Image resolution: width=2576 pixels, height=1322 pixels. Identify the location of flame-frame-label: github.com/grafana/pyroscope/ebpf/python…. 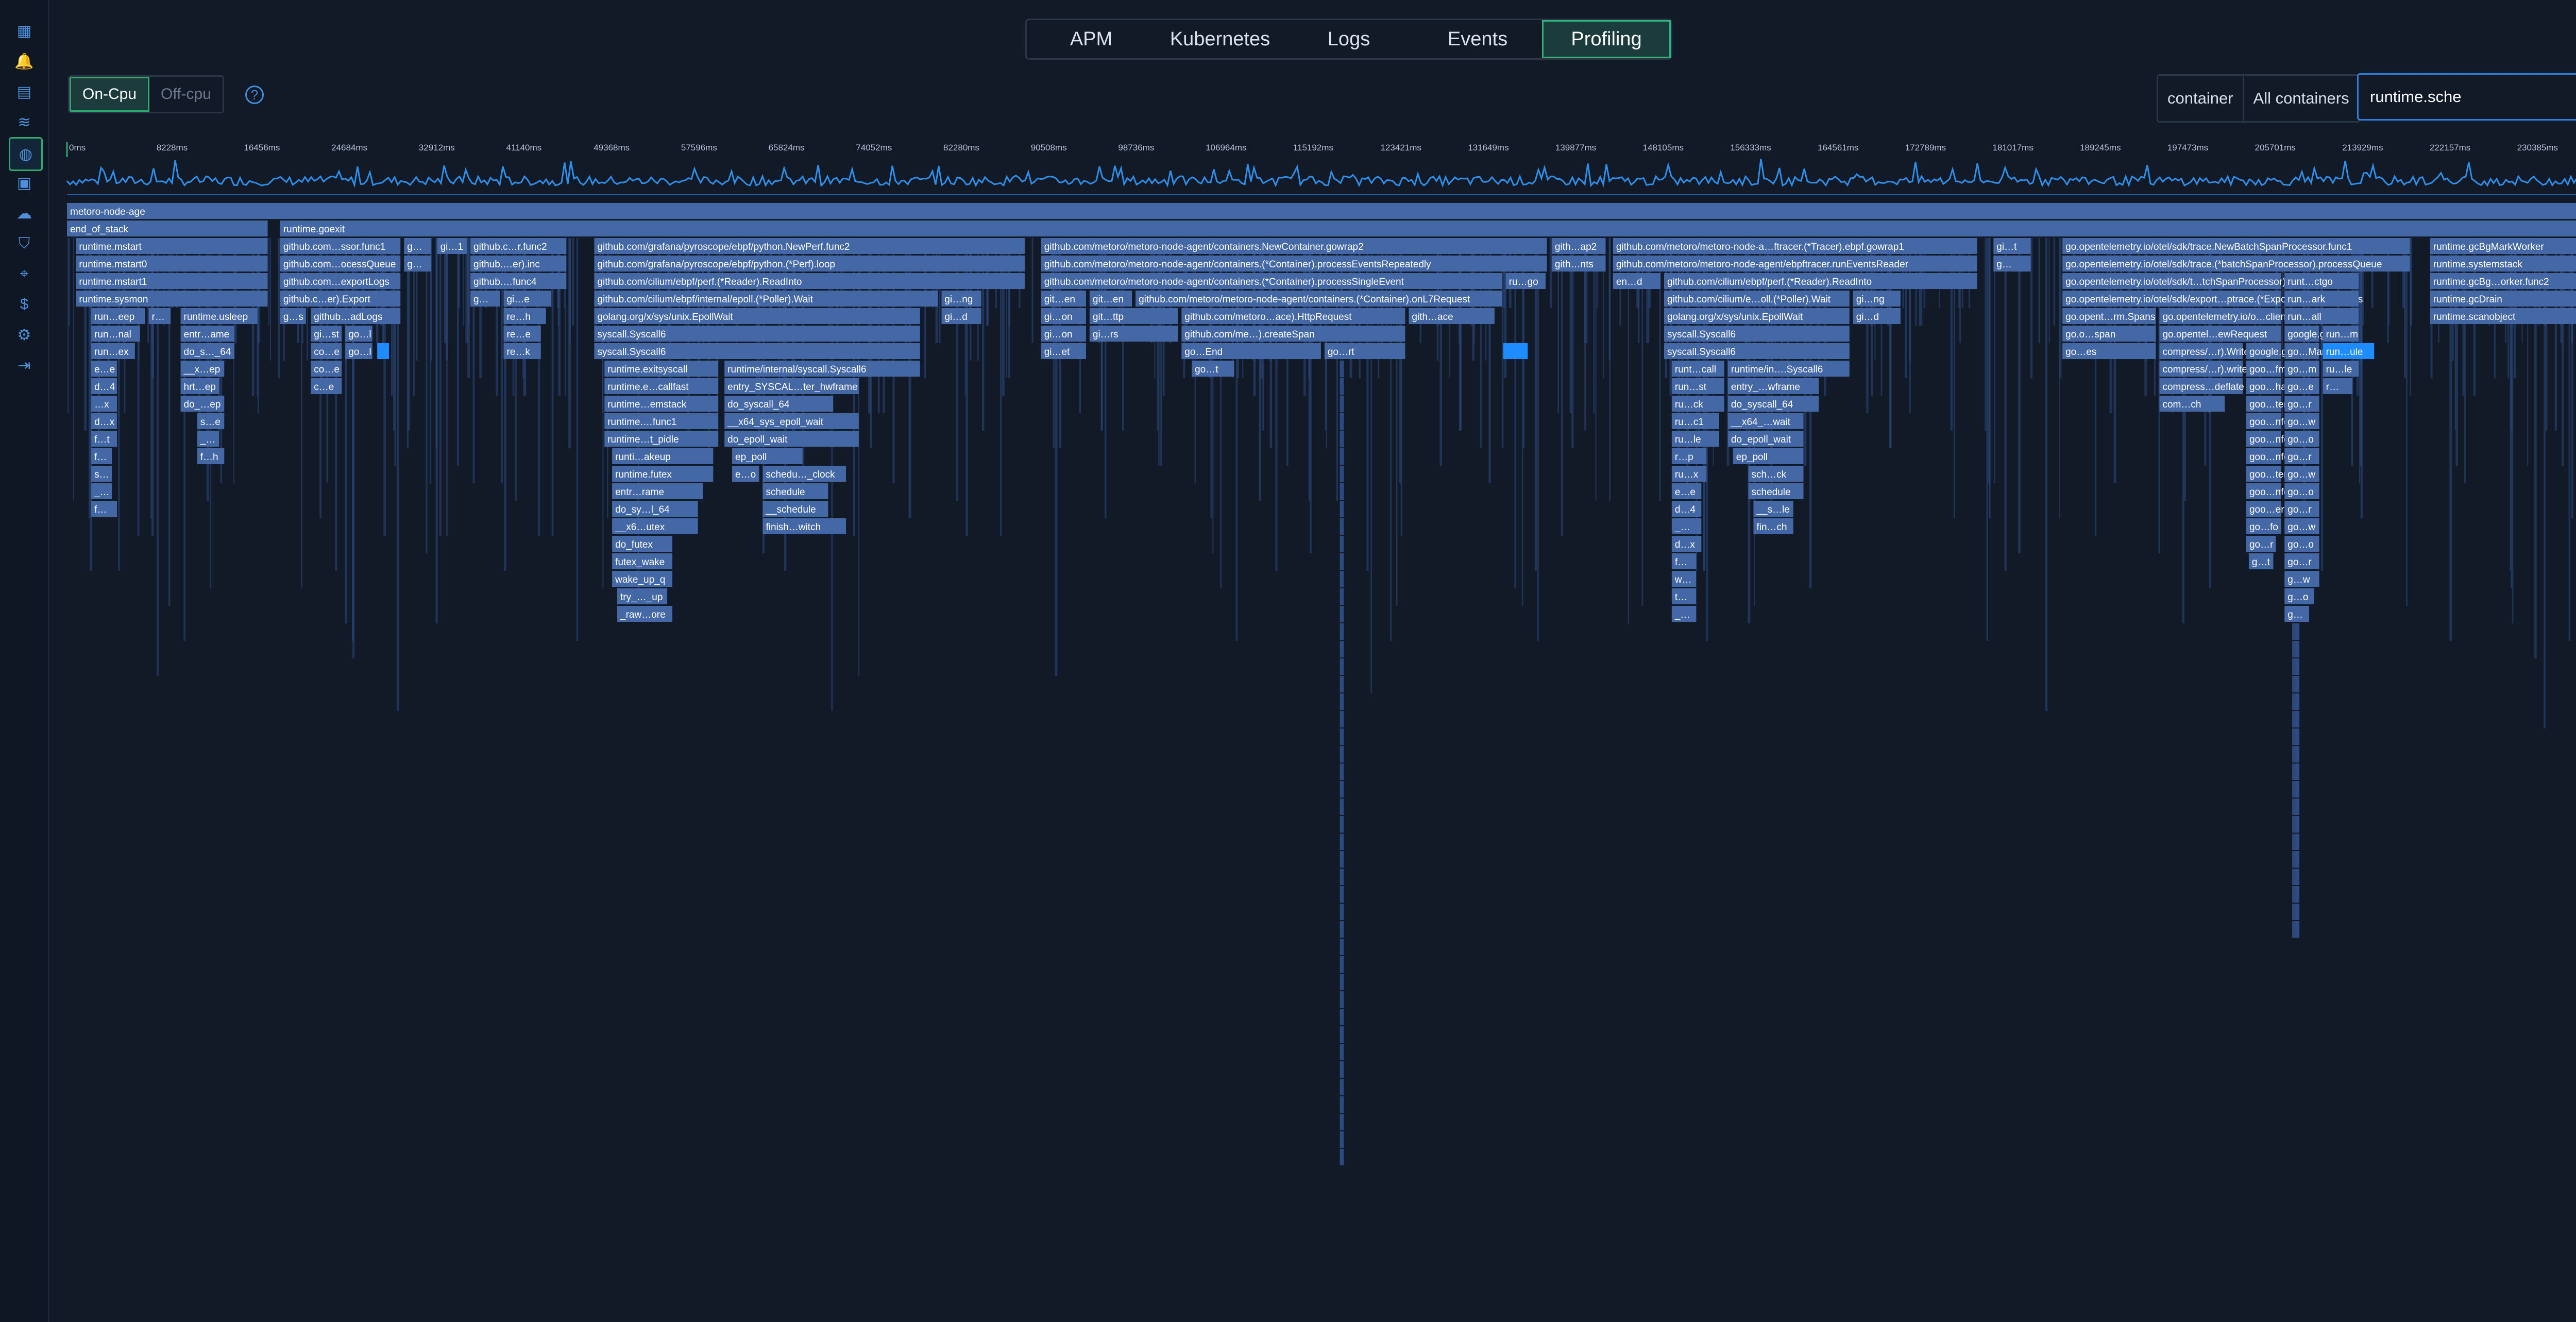
(716, 264).